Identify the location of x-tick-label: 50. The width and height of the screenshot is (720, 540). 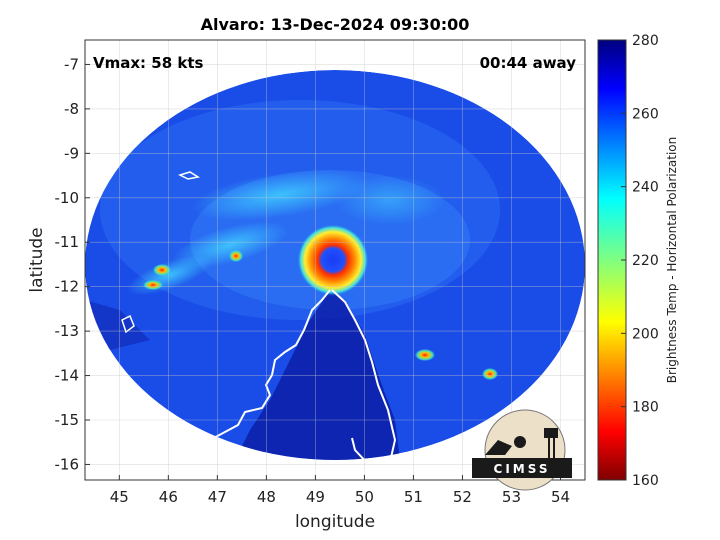
(364, 497).